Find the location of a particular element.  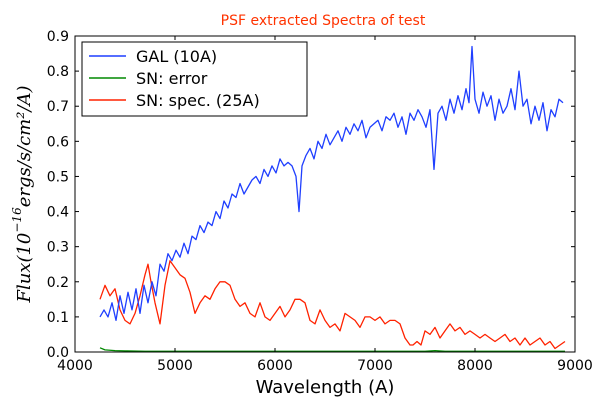

chart-title: PSF extracted Spectra of test is located at coordinates (323, 21).